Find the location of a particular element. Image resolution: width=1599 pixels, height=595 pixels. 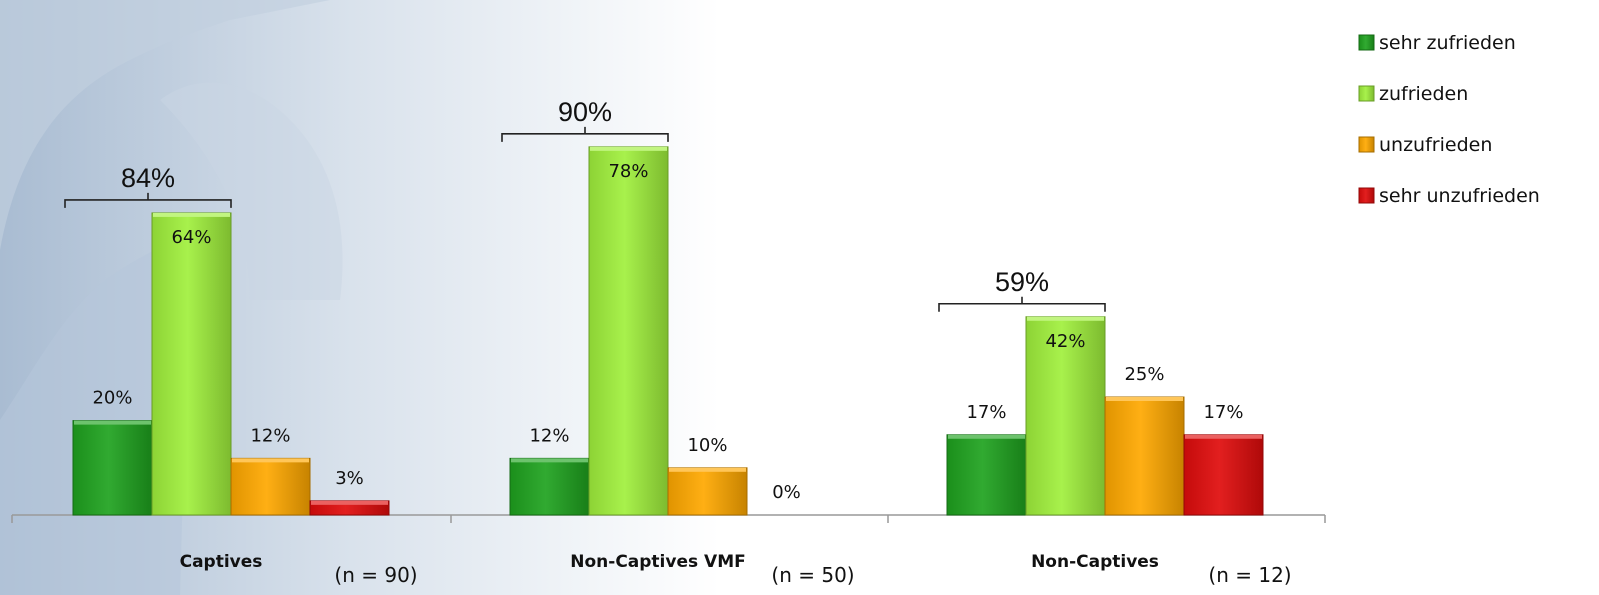

data-label: 78% is located at coordinates (628, 171).